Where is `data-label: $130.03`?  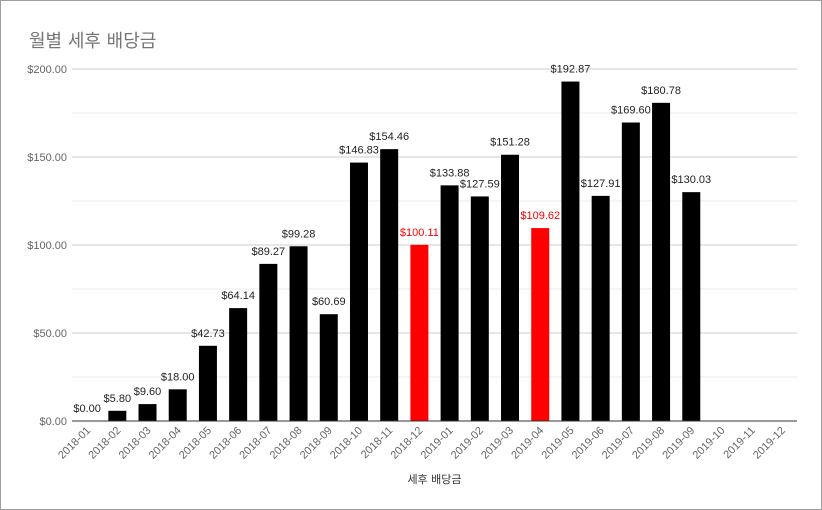
data-label: $130.03 is located at coordinates (691, 180).